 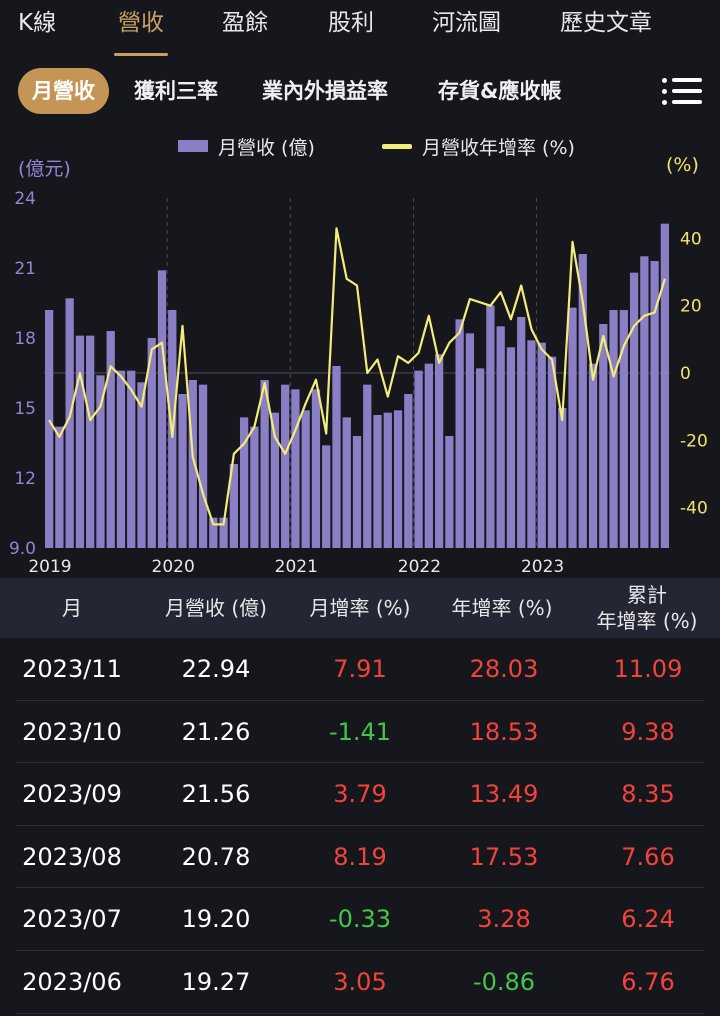 I want to click on cell-month: 2023/07, so click(x=72, y=919).